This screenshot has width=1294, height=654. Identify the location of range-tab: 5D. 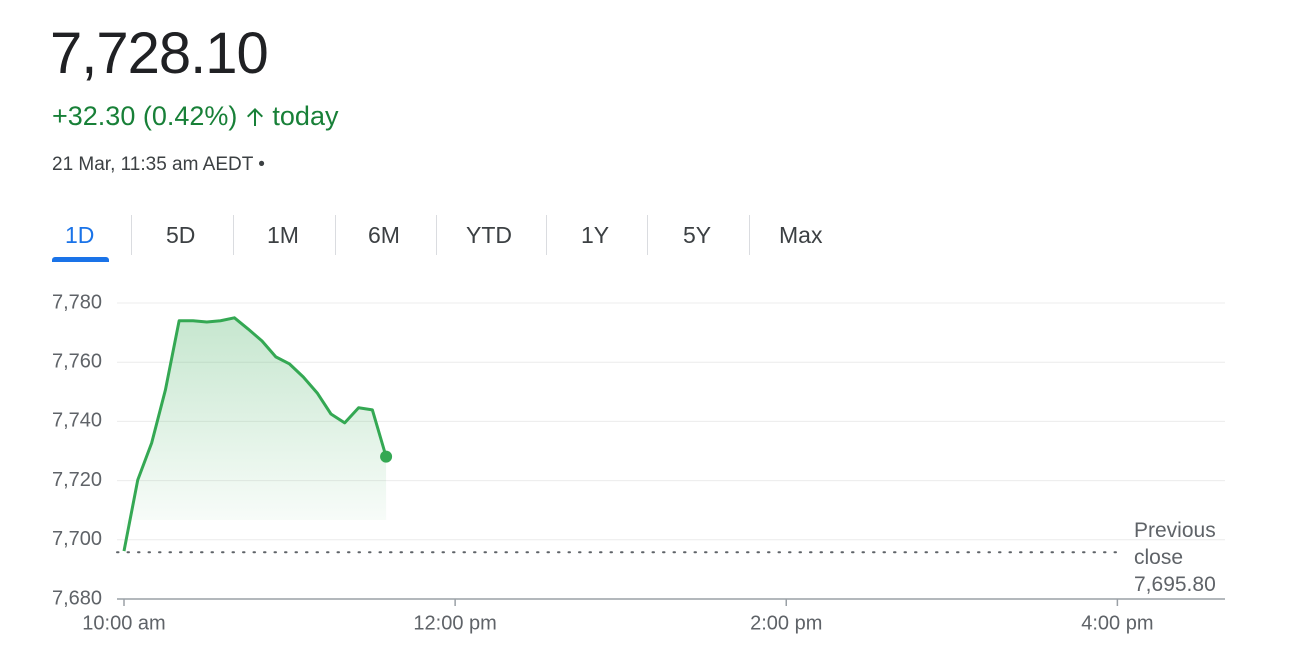
(181, 235).